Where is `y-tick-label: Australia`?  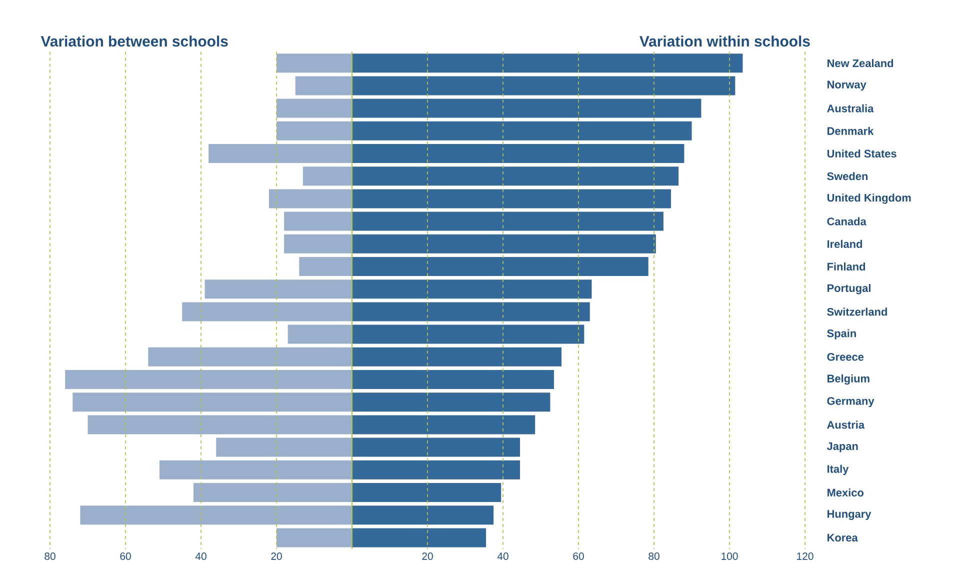 y-tick-label: Australia is located at coordinates (850, 108).